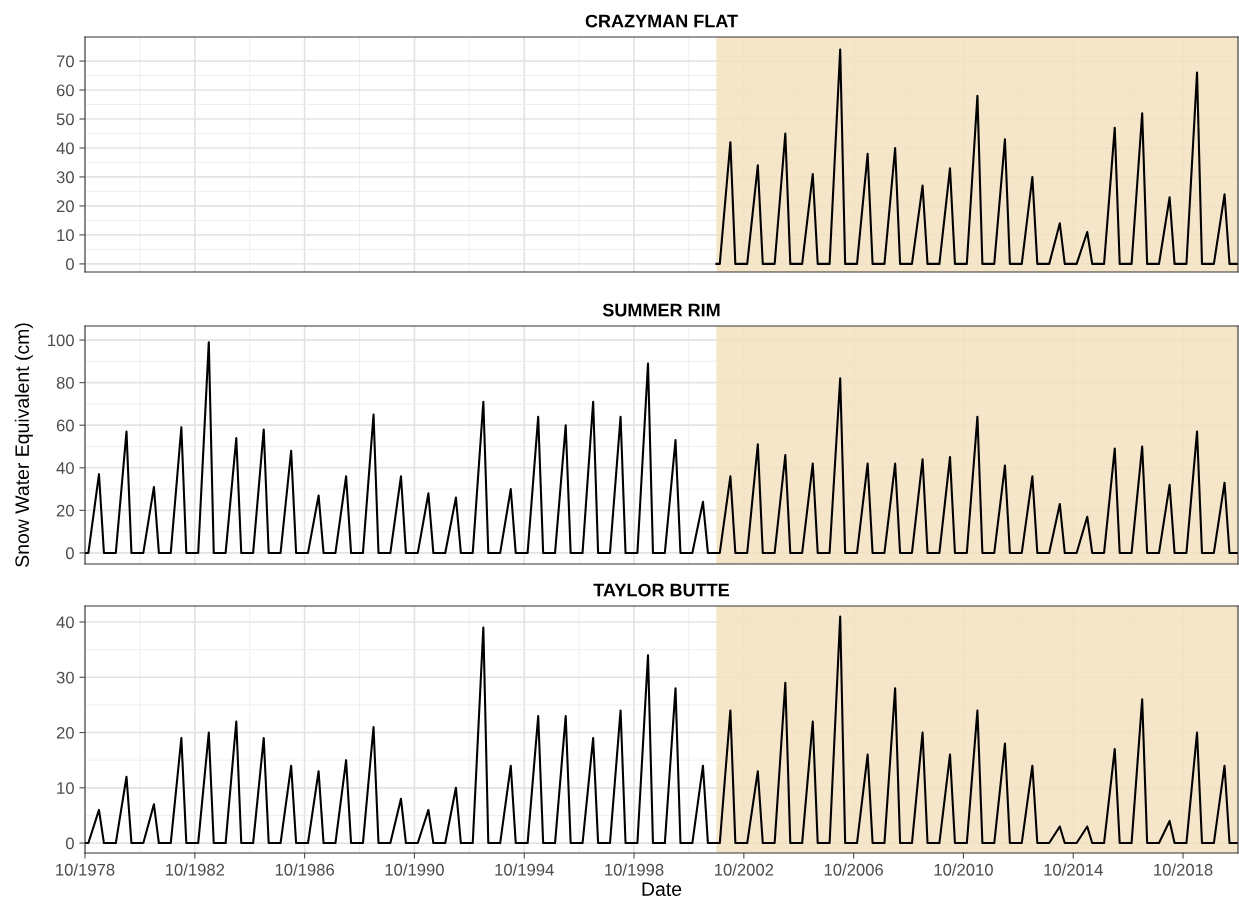 This screenshot has height=907, width=1239. Describe the element at coordinates (23, 445) in the screenshot. I see `y-axis-title: Snow Water Equivalent (cm)` at that location.